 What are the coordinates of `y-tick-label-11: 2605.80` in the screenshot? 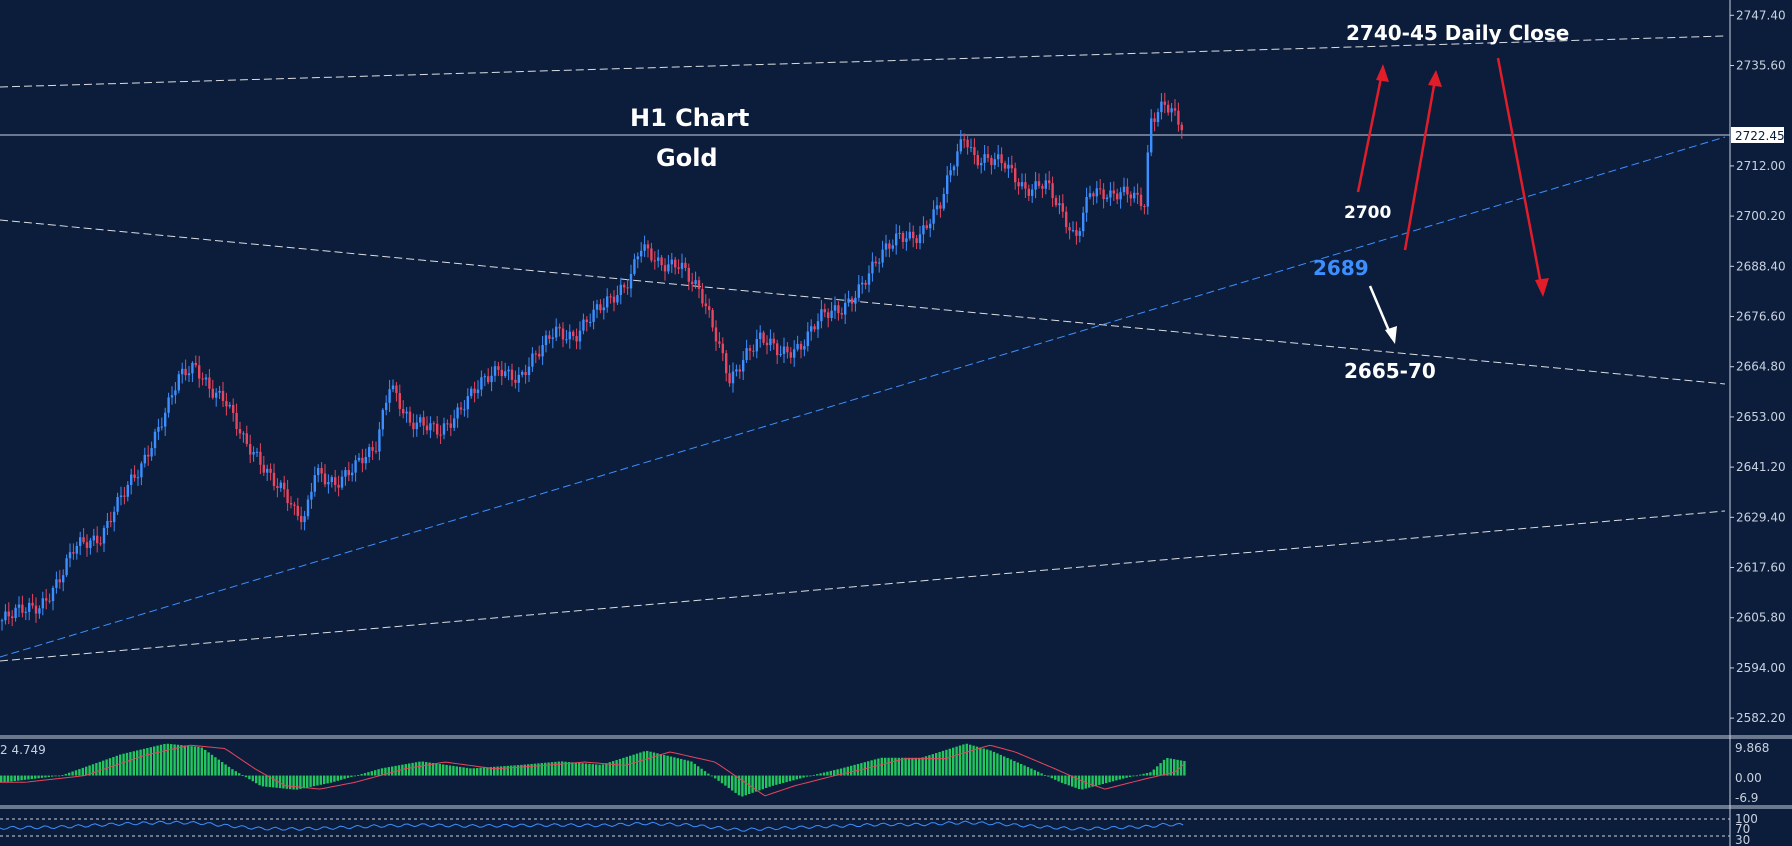 It's located at (1761, 618).